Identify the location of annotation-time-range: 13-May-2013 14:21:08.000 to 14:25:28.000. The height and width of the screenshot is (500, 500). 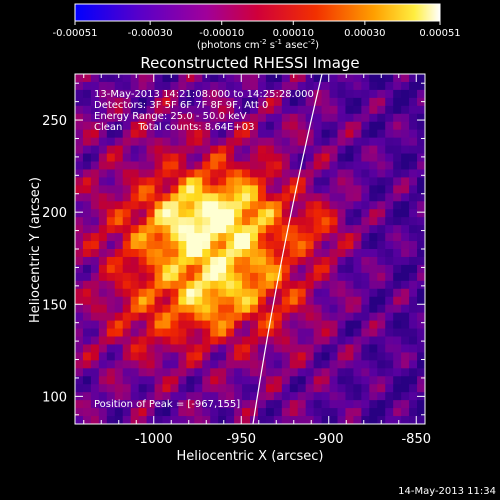
(204, 94).